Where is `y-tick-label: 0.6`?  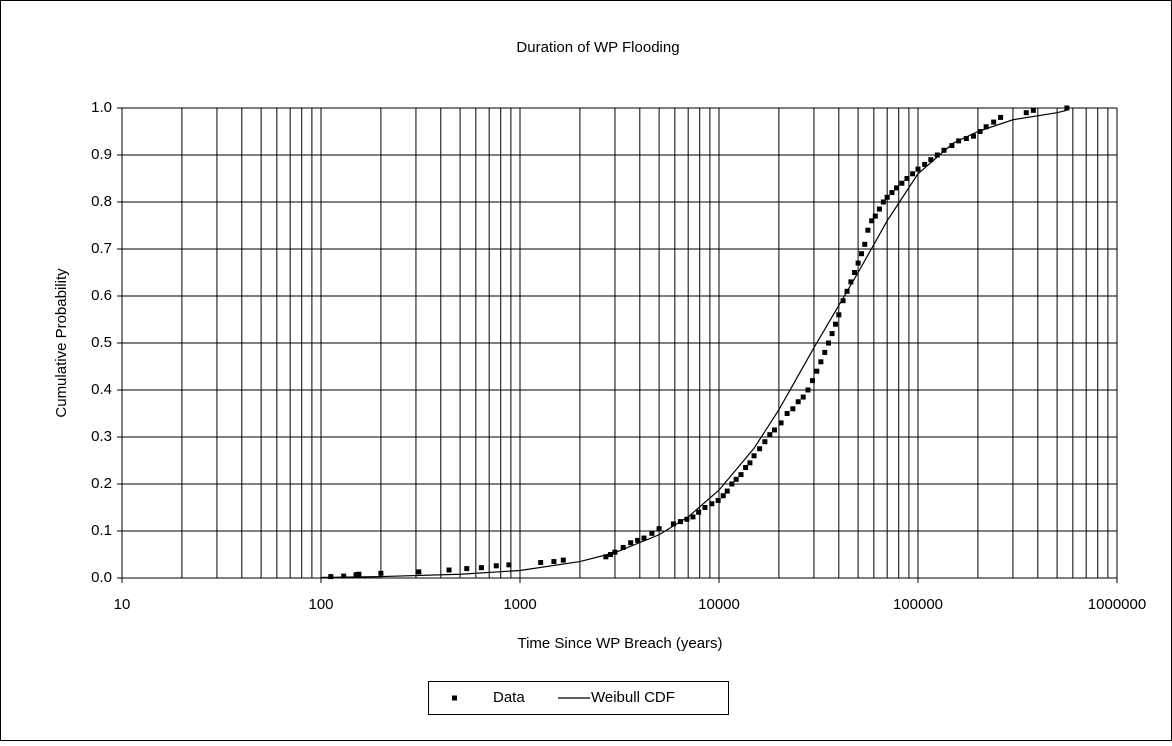
y-tick-label: 0.6 is located at coordinates (101, 295).